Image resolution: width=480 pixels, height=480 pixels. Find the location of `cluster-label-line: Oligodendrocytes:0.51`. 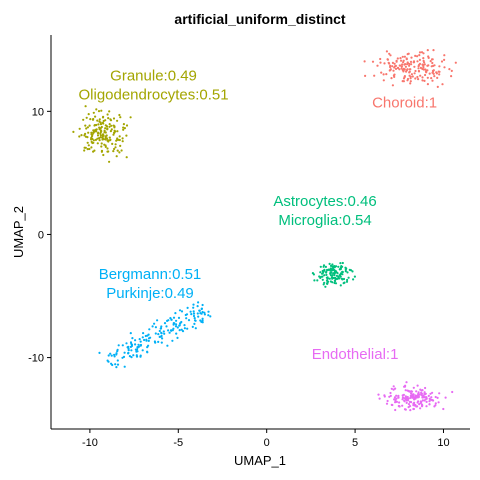

cluster-label-line: Oligodendrocytes:0.51 is located at coordinates (153, 95).